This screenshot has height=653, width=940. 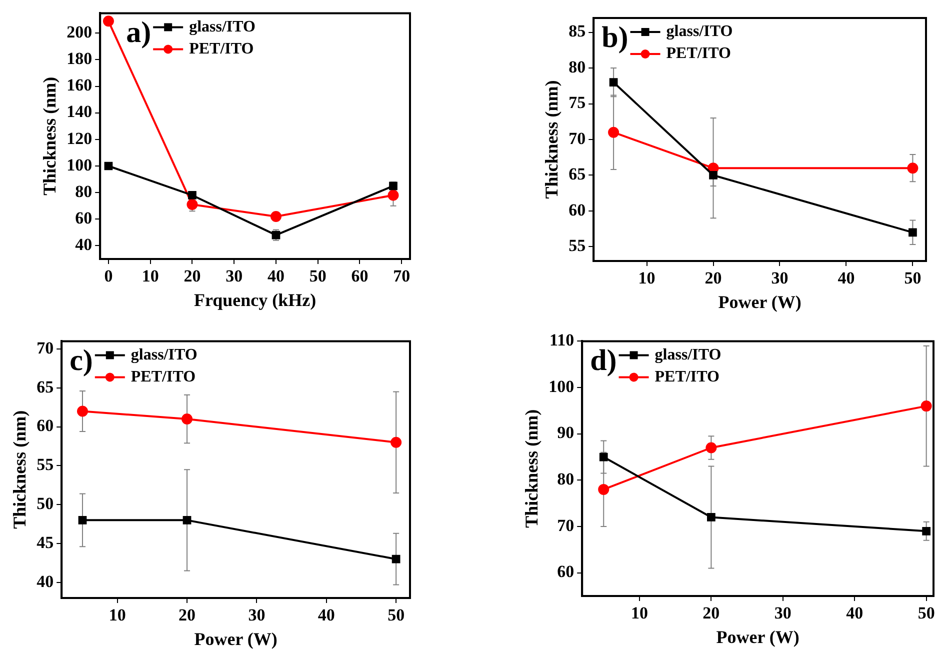 What do you see at coordinates (108, 276) in the screenshot?
I see `x-tick-label: 0` at bounding box center [108, 276].